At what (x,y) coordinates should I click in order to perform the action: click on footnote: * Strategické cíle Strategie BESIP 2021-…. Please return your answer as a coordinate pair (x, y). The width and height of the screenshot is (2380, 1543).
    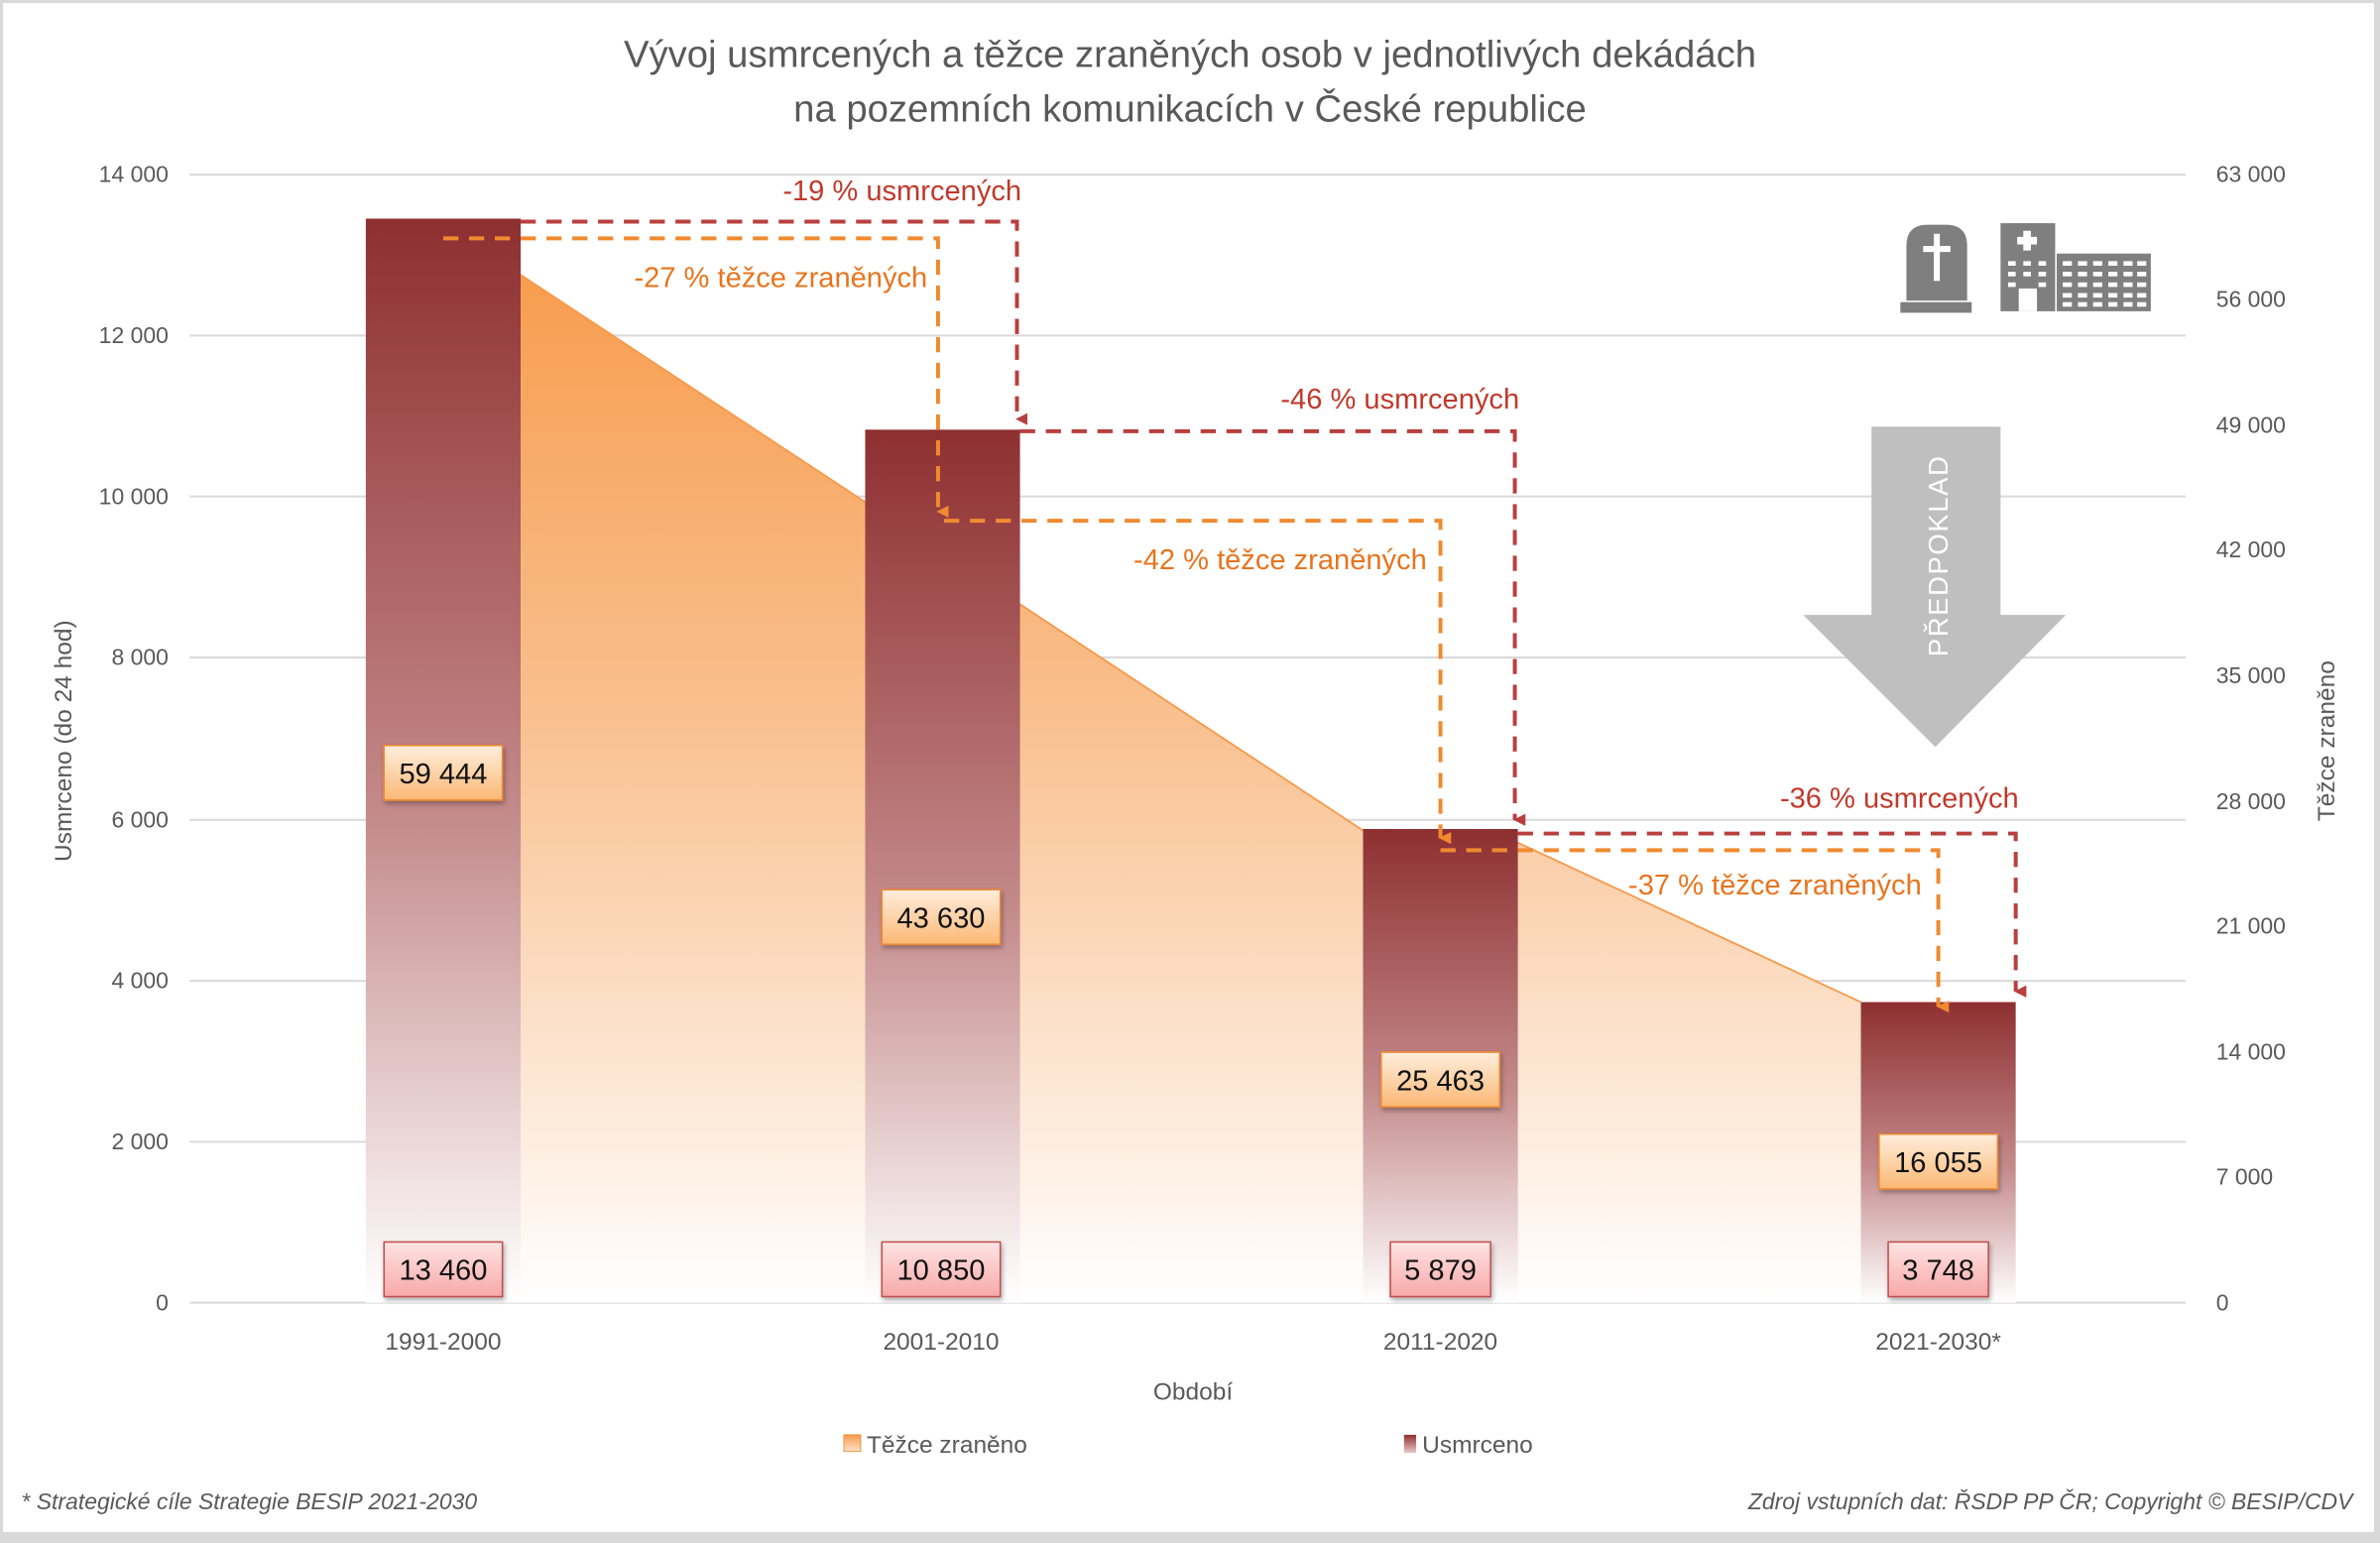
    Looking at the image, I should click on (249, 1501).